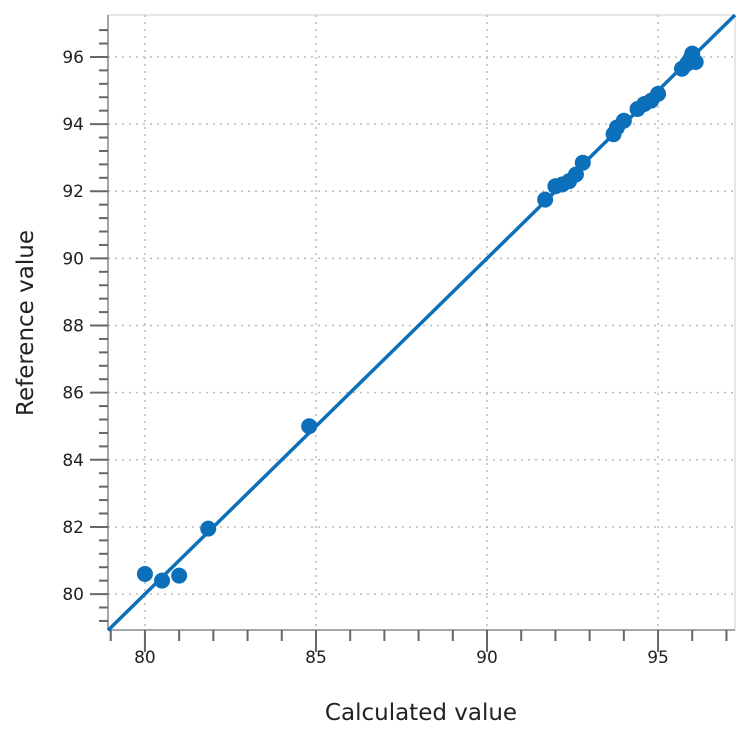 The width and height of the screenshot is (750, 754). I want to click on y-axis-label: Reference value, so click(26, 323).